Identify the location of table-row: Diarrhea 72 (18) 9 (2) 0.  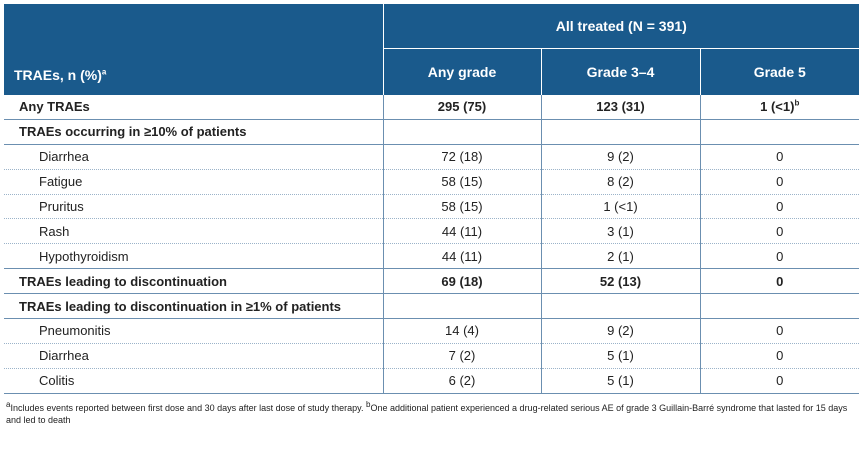
(432, 157).